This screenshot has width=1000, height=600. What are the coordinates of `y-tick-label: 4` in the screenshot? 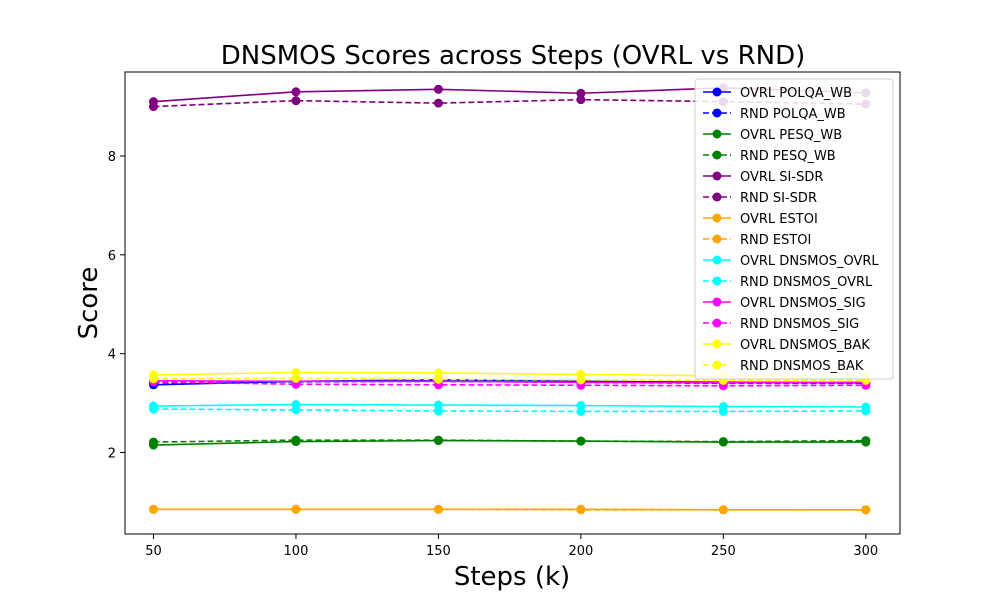 It's located at (112, 355).